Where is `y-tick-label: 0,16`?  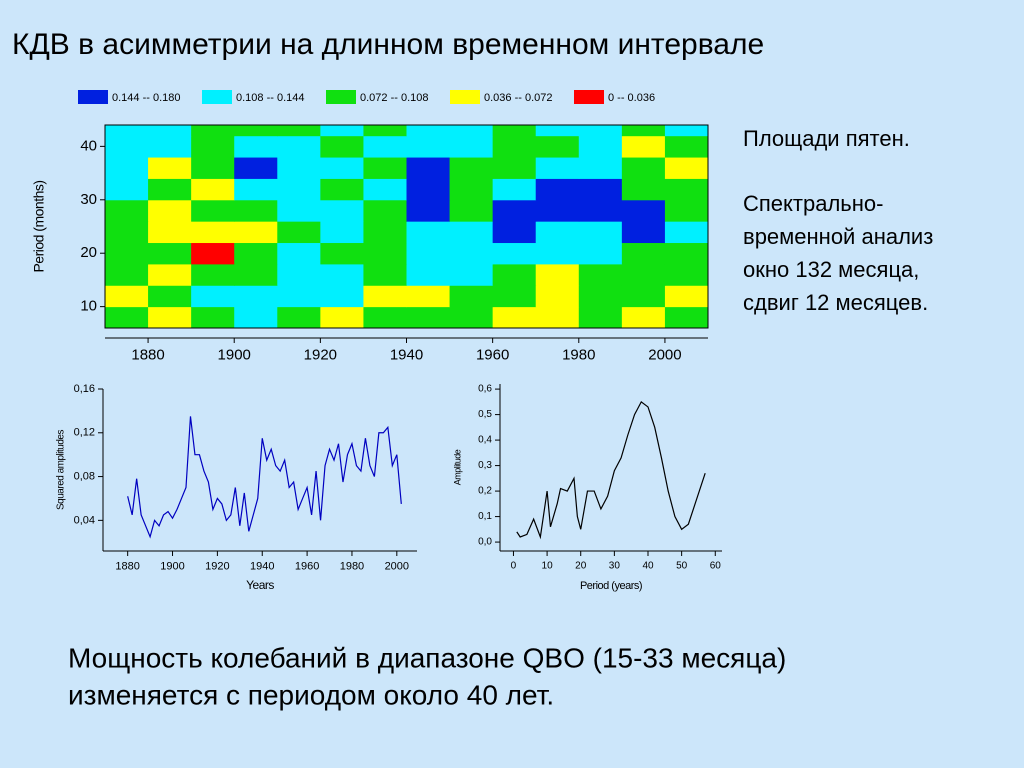
y-tick-label: 0,16 is located at coordinates (84, 389).